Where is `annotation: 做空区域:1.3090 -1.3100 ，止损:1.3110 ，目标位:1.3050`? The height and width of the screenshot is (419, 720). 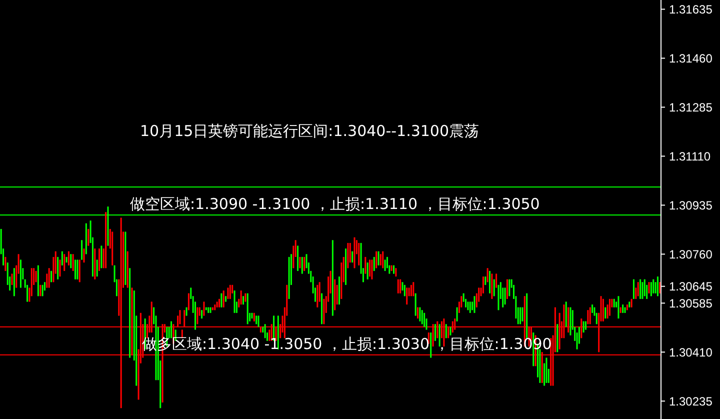 annotation: 做空区域:1.3090 -1.3100 ，止损:1.3110 ，目标位:1.3050 is located at coordinates (335, 204).